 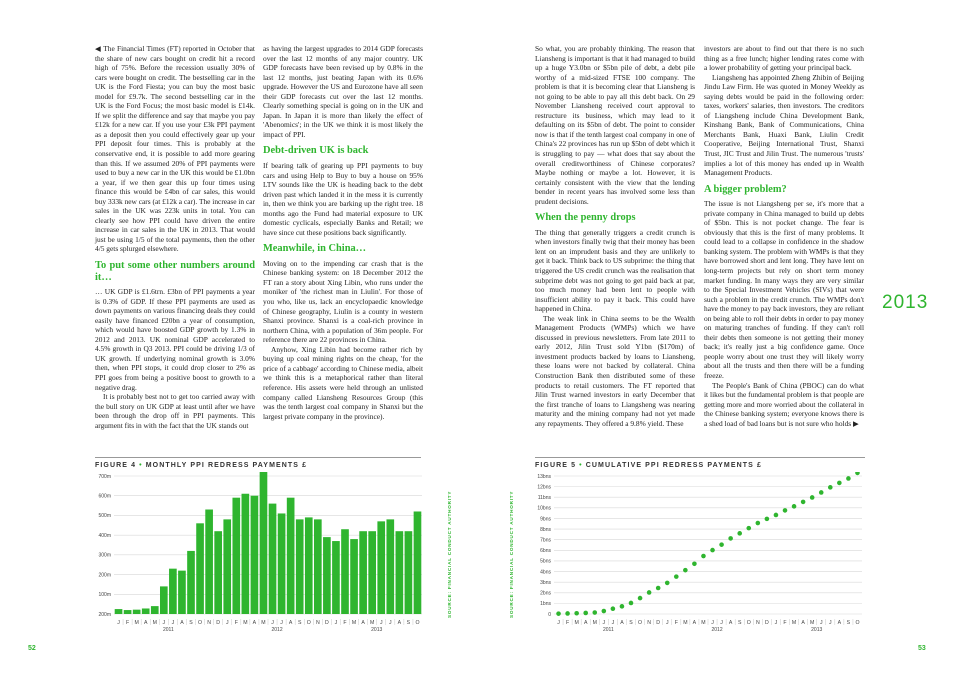 What do you see at coordinates (104, 516) in the screenshot?
I see `y-tick-label: 500m` at bounding box center [104, 516].